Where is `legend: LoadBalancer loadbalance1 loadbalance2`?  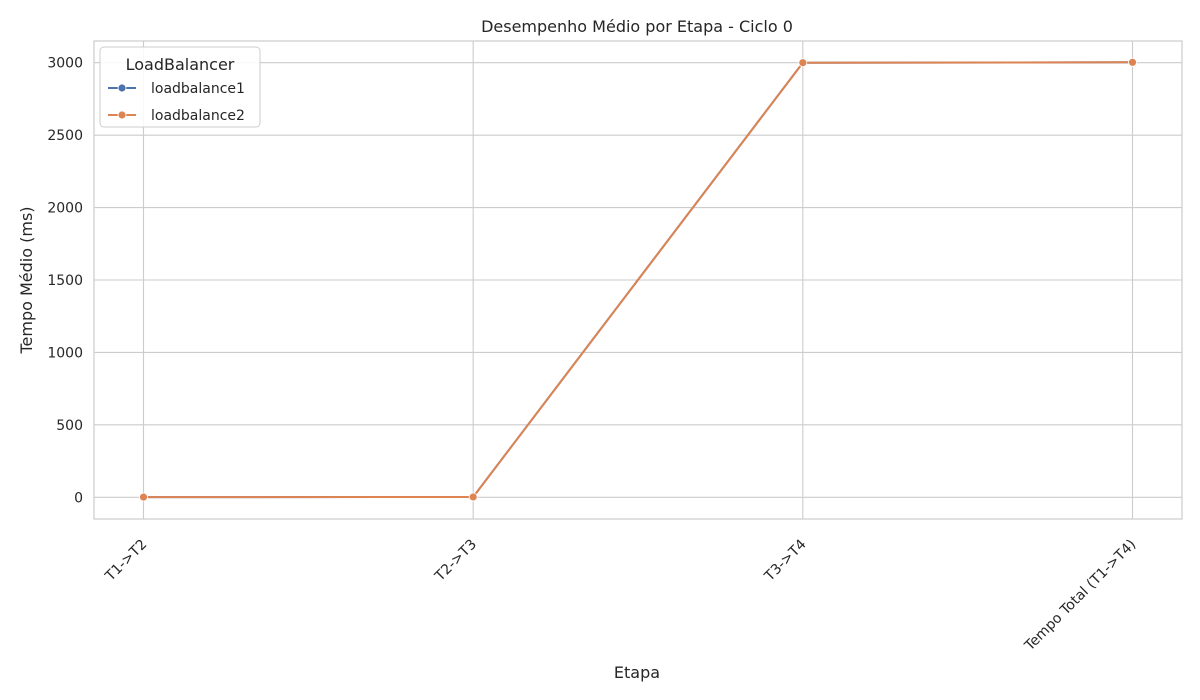 legend: LoadBalancer loadbalance1 loadbalance2 is located at coordinates (180, 87).